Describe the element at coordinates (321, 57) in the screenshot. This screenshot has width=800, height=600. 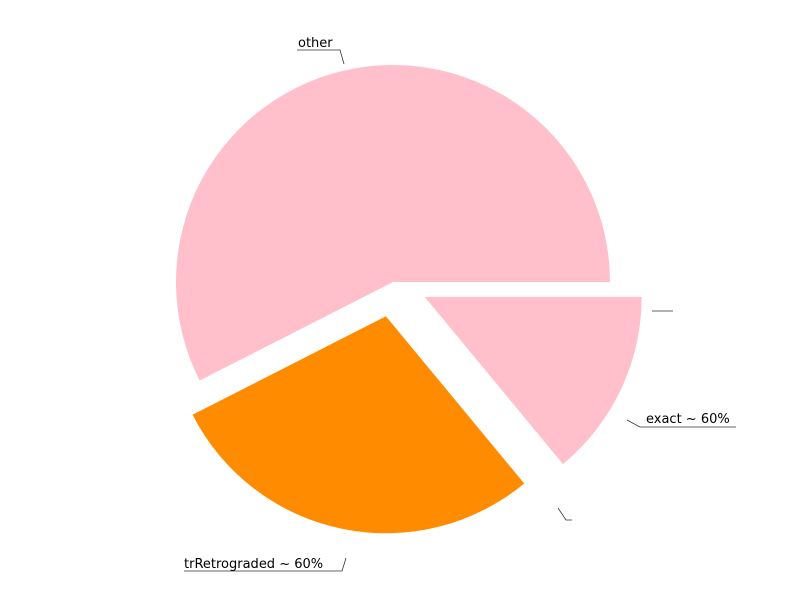
I see `leader-line-other` at that location.